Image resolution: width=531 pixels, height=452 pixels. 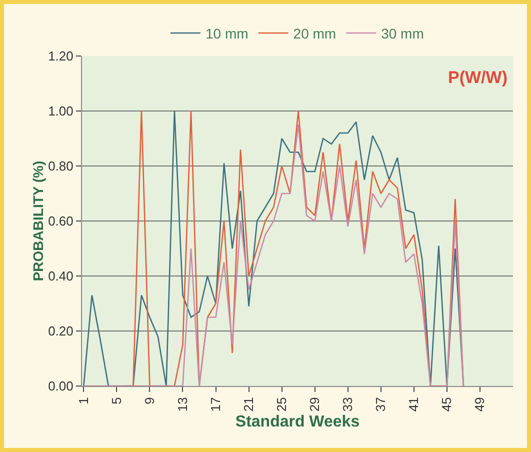 What do you see at coordinates (227, 33) in the screenshot?
I see `legend-label: 10 mm` at bounding box center [227, 33].